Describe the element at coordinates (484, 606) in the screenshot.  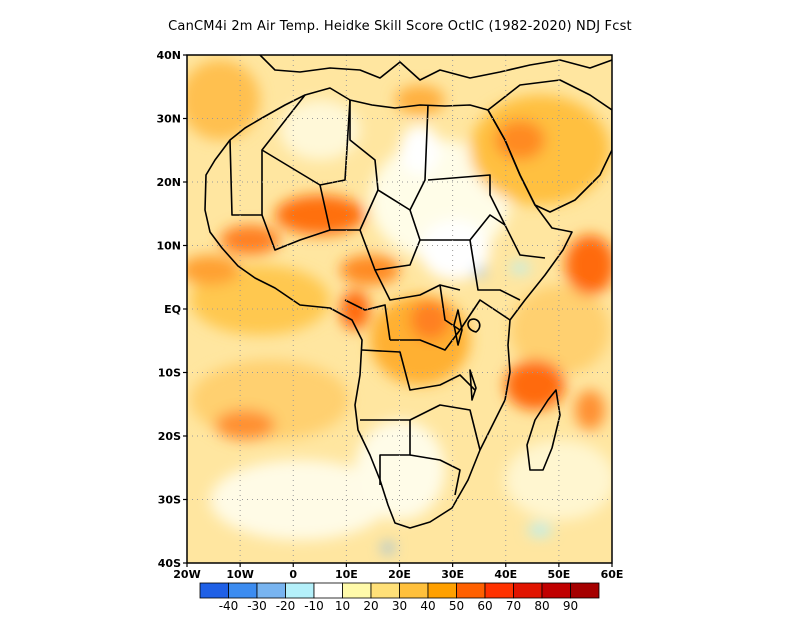
I see `colorbar-label: 60` at that location.